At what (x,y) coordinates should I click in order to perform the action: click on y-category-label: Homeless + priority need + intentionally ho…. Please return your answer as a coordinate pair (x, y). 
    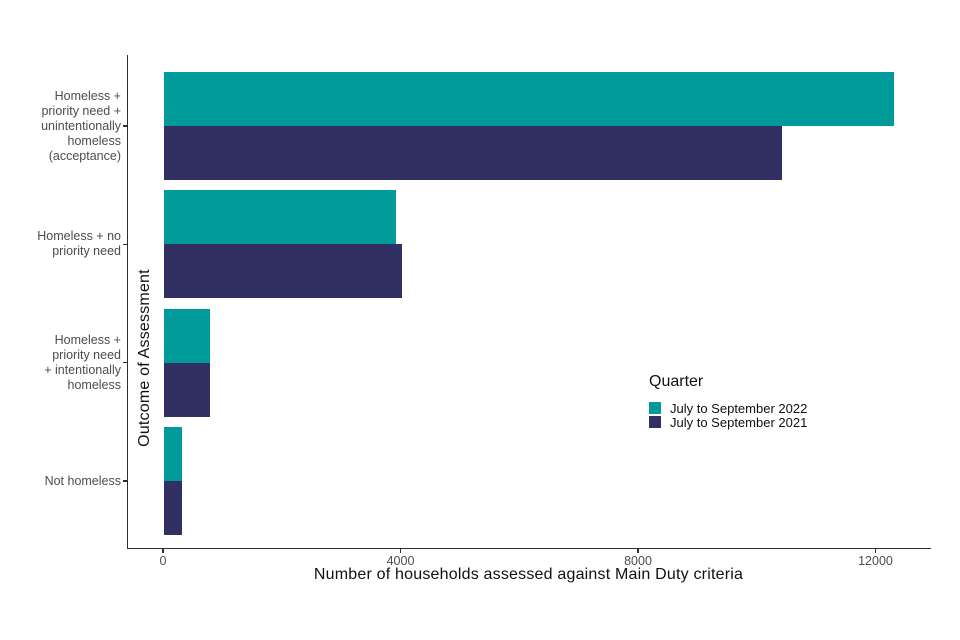
    Looking at the image, I should click on (82, 362).